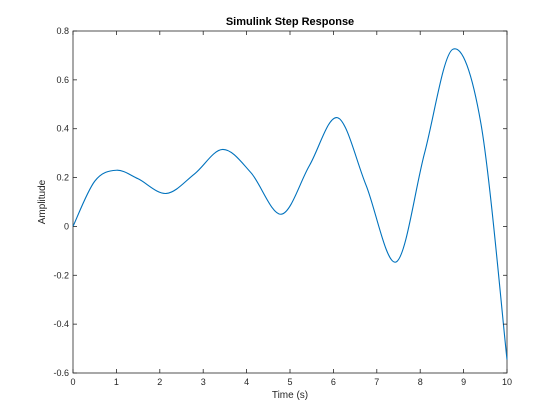 The image size is (560, 420). I want to click on y-tick-label: -0.4, so click(61, 324).